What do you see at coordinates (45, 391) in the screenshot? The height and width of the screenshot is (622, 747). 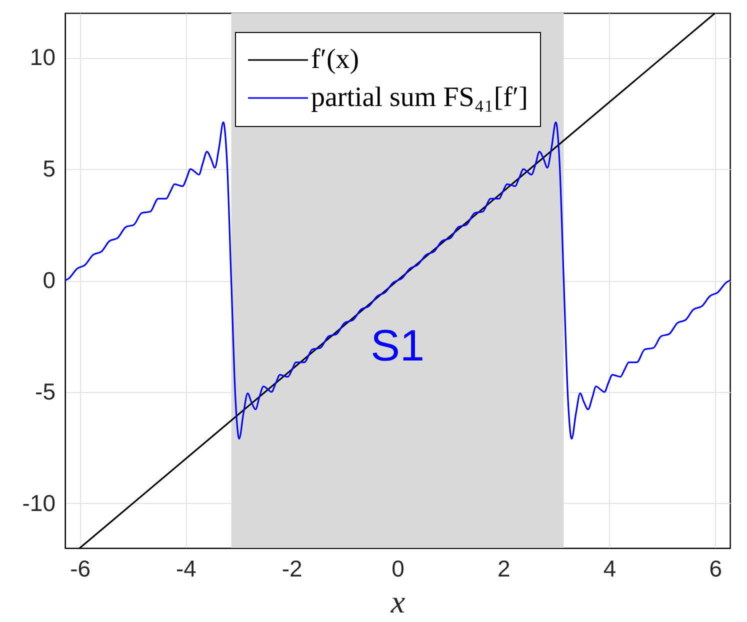 I see `y-tick-label: -5` at bounding box center [45, 391].